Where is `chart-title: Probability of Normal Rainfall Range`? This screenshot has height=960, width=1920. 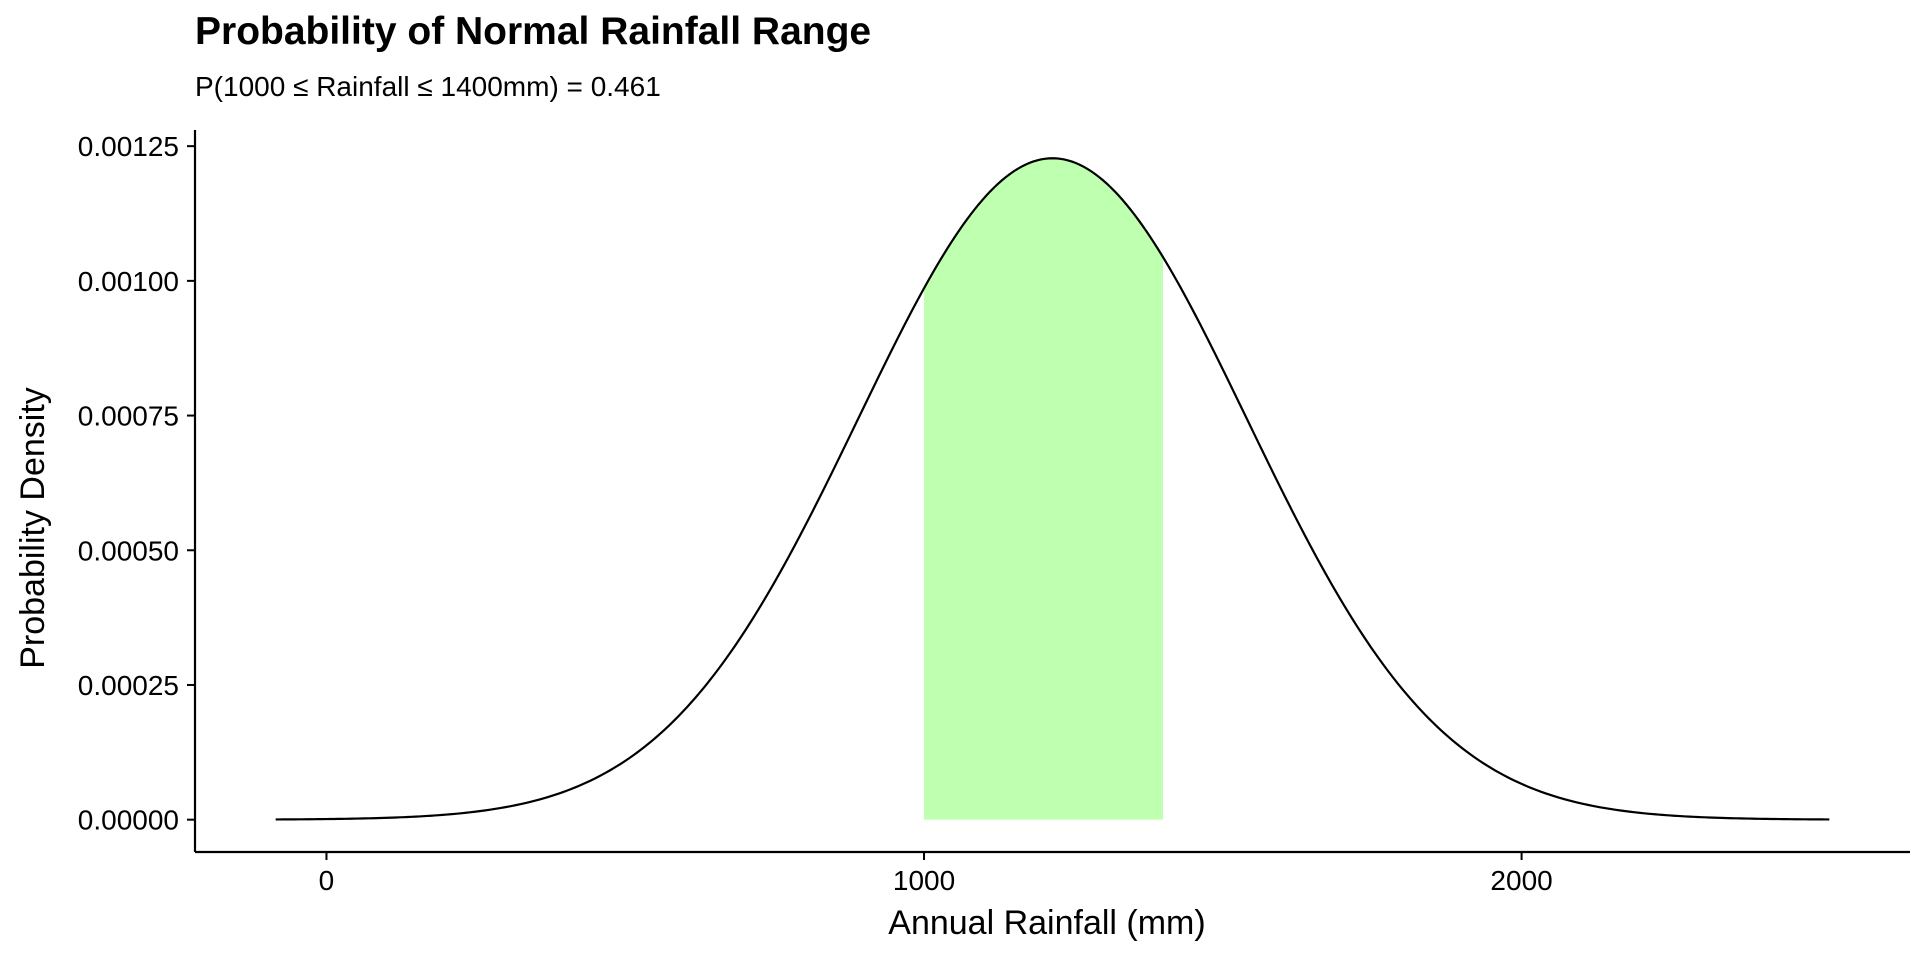
chart-title: Probability of Normal Rainfall Range is located at coordinates (533, 31).